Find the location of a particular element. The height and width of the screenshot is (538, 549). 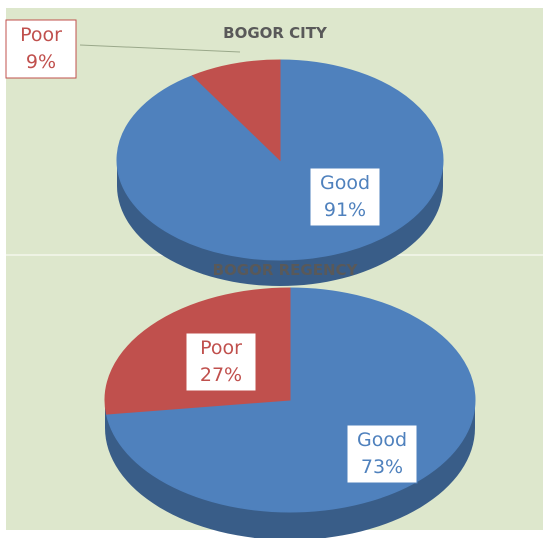

chart-title: BOGOR CITY is located at coordinates (275, 33).